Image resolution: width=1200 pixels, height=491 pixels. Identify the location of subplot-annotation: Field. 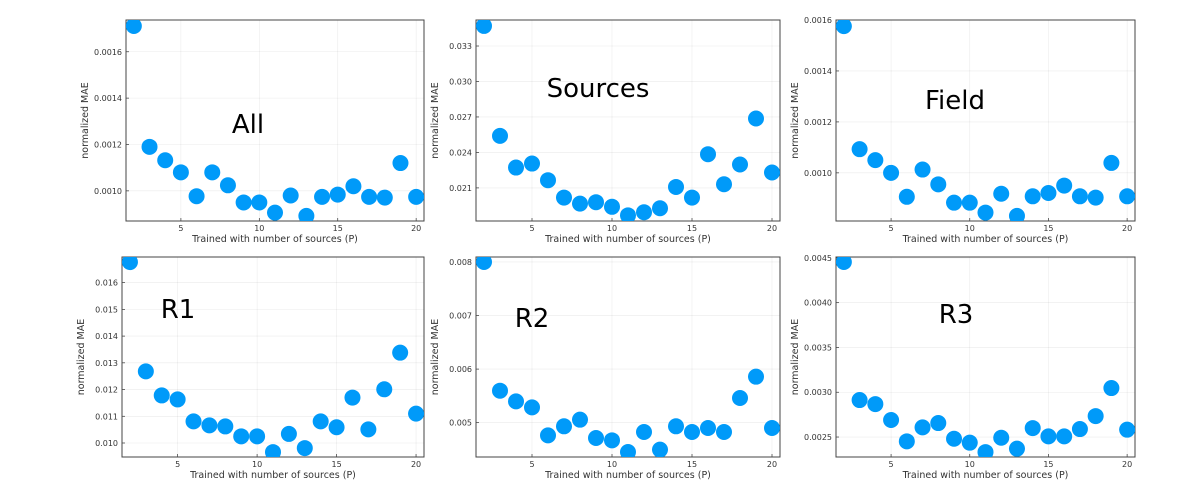
(955, 101).